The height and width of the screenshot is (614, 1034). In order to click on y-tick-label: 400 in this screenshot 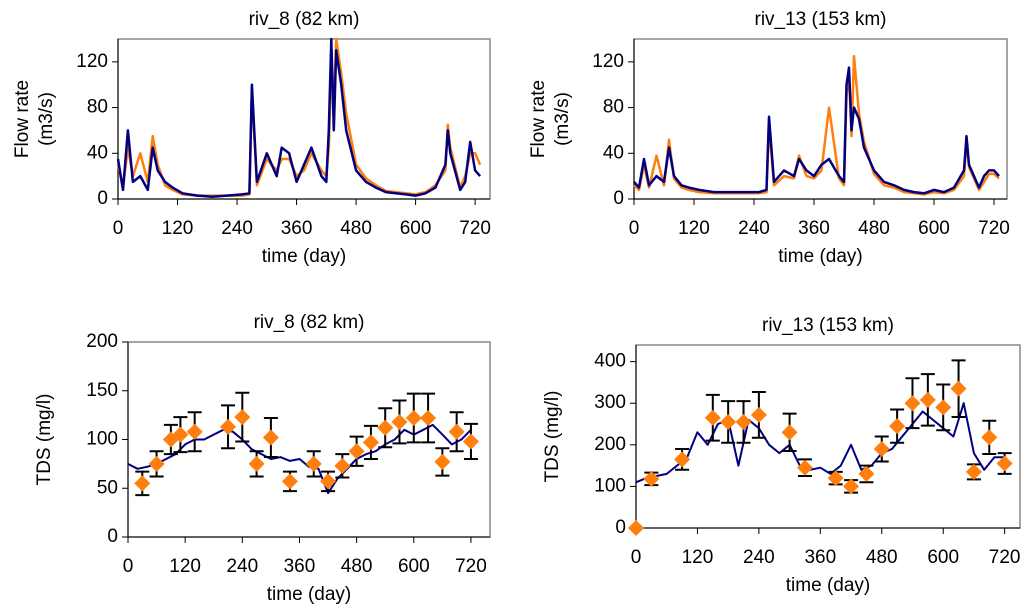, I will do `click(610, 361)`.